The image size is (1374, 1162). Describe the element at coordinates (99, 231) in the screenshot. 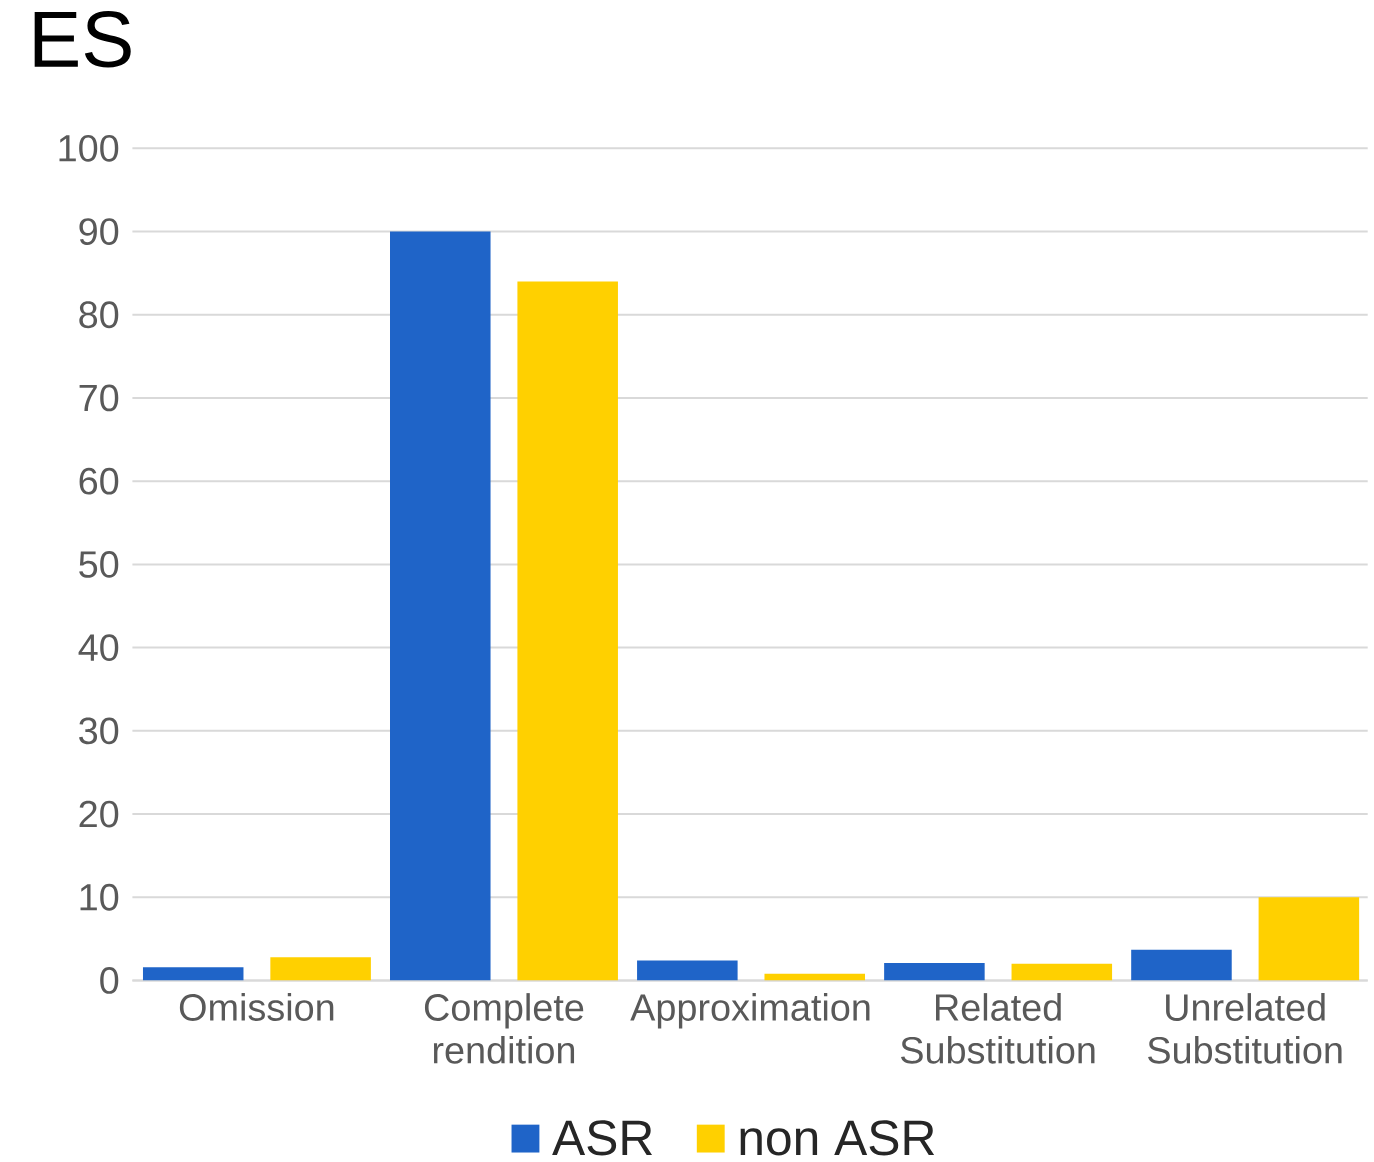

I see `y-tick-label: 90` at that location.